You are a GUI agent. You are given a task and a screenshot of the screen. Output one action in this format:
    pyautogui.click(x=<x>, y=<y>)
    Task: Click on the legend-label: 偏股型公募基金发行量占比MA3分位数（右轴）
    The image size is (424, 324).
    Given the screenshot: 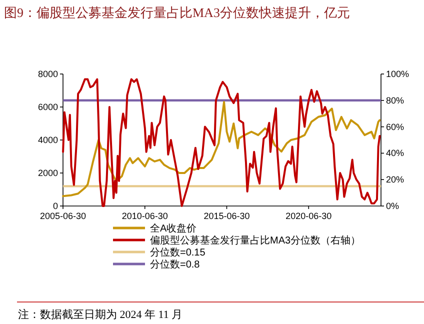 What is the action you would take?
    pyautogui.click(x=255, y=240)
    